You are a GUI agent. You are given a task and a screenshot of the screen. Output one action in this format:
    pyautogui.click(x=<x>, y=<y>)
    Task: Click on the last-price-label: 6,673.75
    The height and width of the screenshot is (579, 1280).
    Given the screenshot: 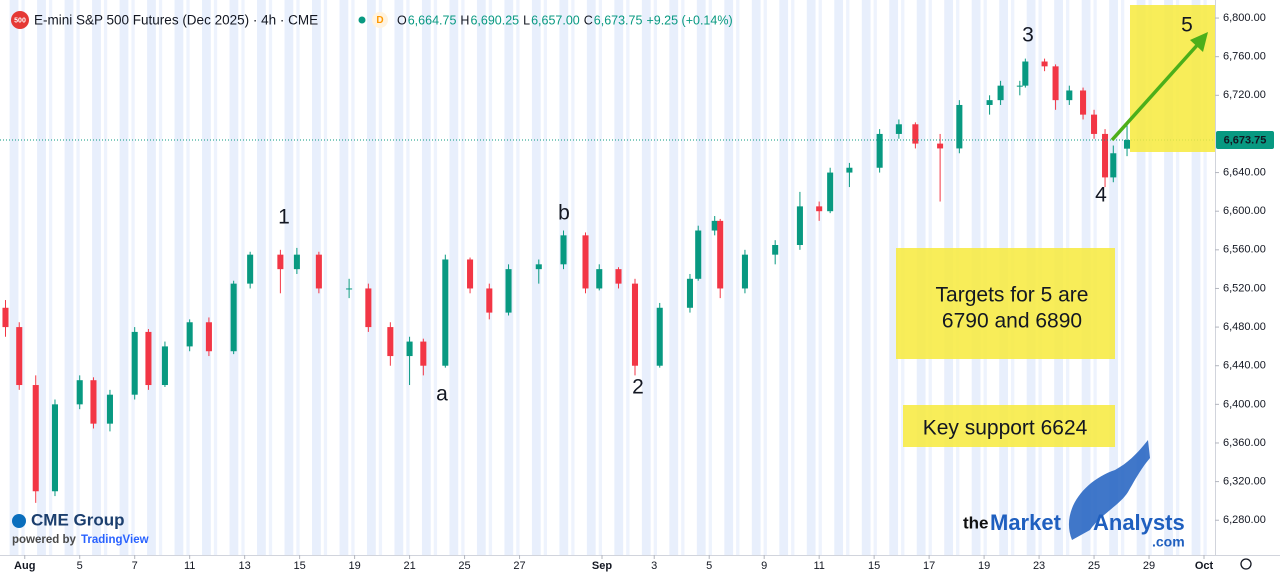 What is the action you would take?
    pyautogui.click(x=1245, y=140)
    